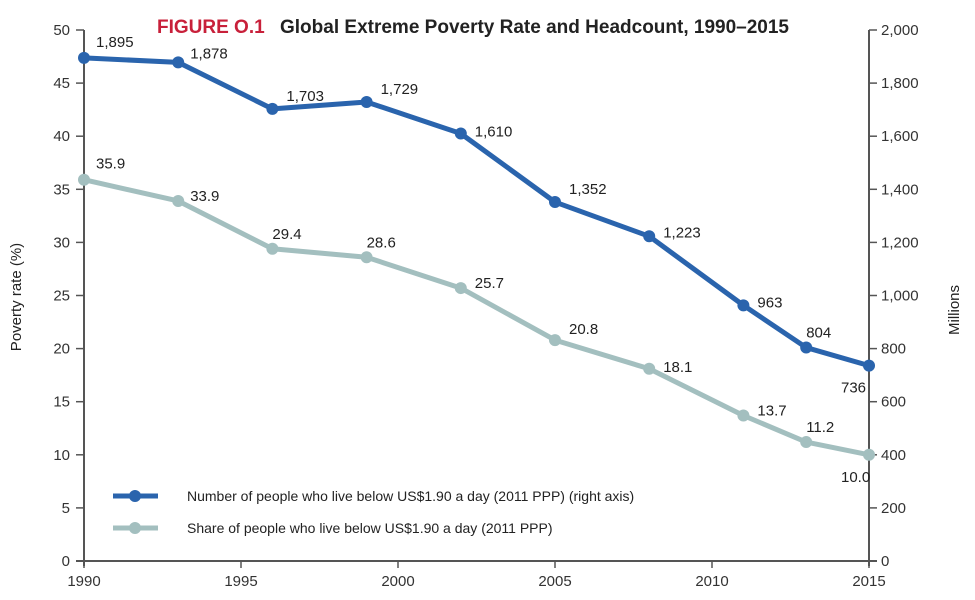 This screenshot has height=600, width=975. I want to click on y-right-tick-label: 2,000, so click(900, 30).